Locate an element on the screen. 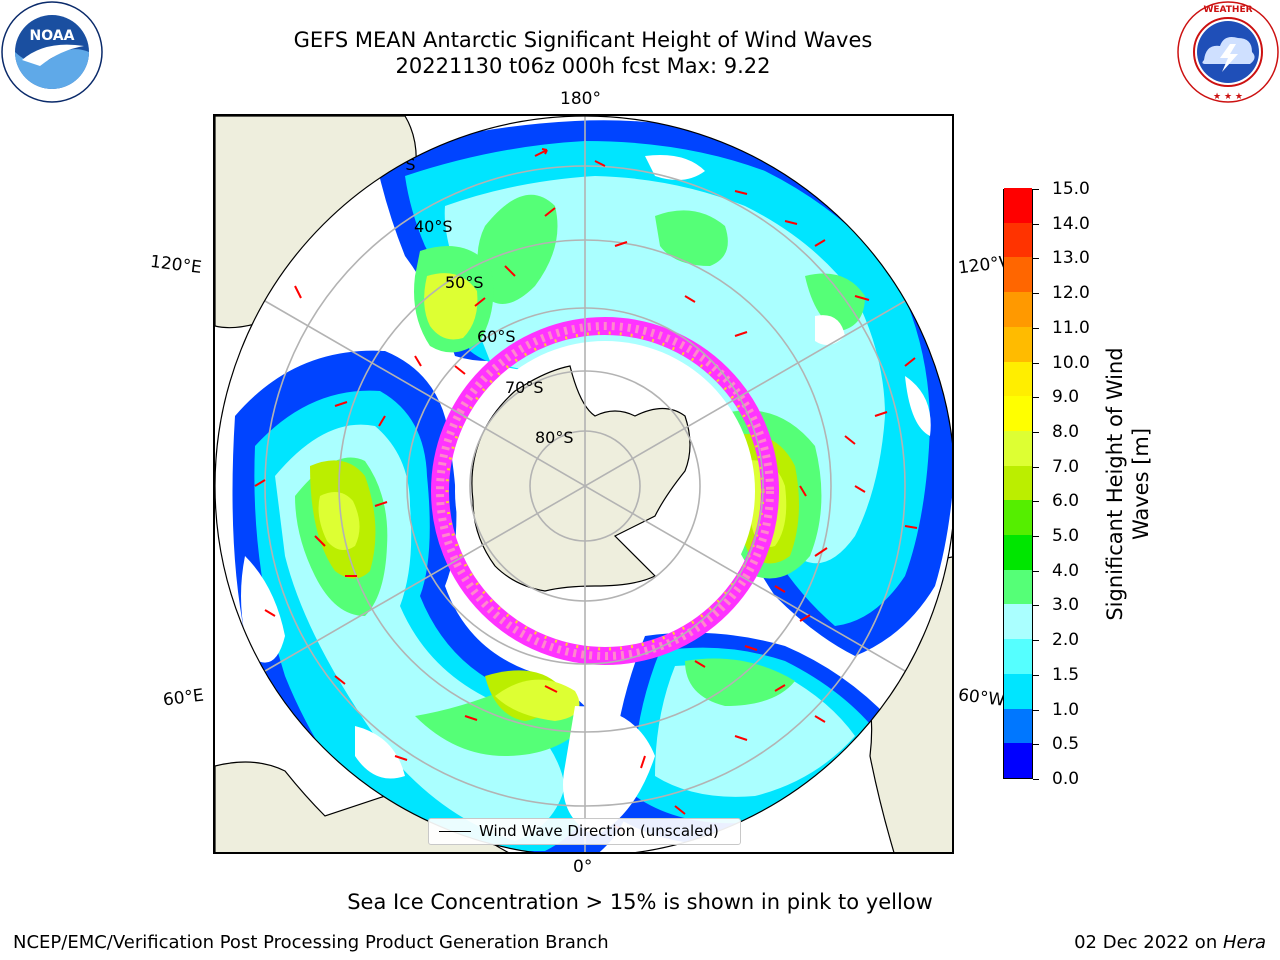 The height and width of the screenshot is (960, 1280). lat-label-70s: 70°S is located at coordinates (524, 387).